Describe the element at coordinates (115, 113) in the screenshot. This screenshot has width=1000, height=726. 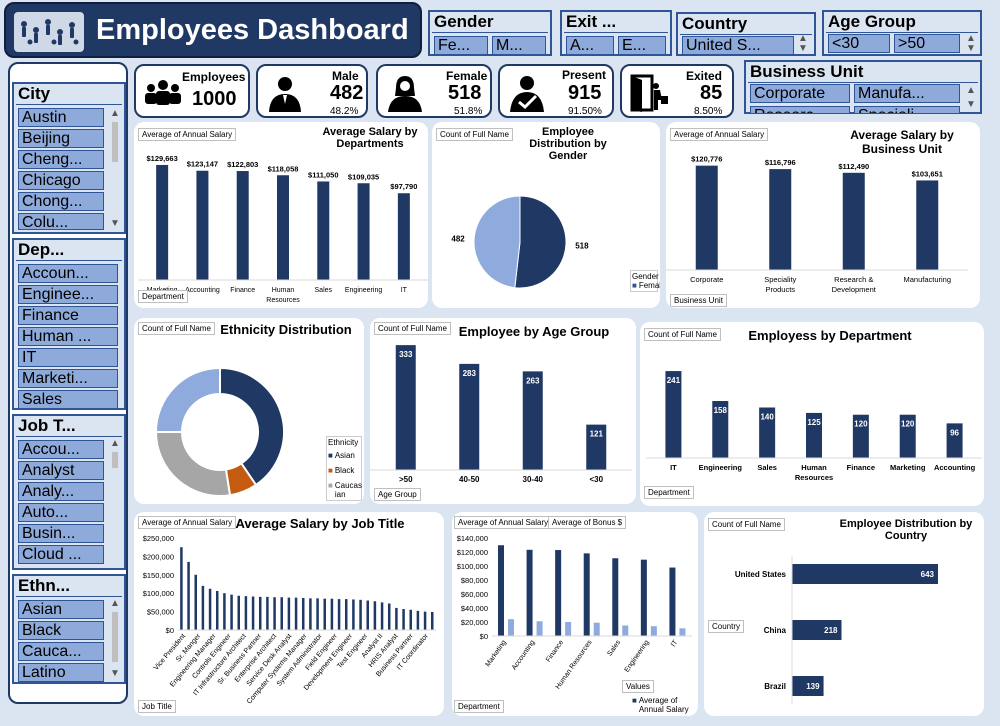
I see `slicer-city-scroll-up-icon: ▲` at that location.